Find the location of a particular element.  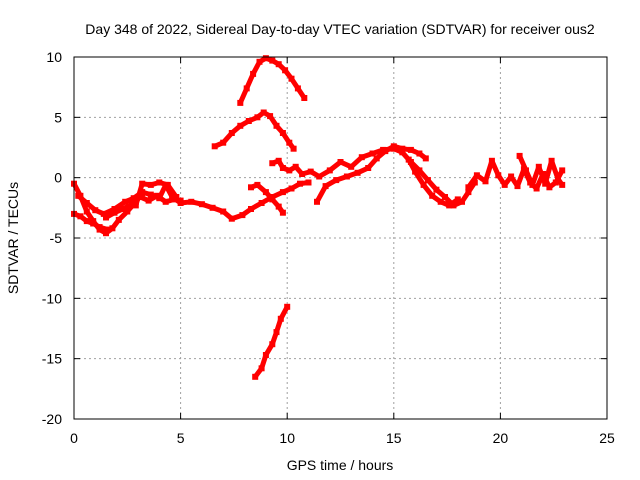

y-tick-label: -15 is located at coordinates (52, 359).